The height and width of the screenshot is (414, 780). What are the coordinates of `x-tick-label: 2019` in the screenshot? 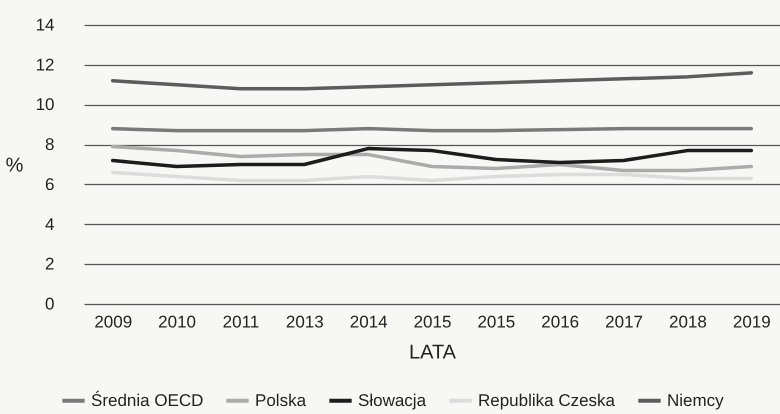 It's located at (751, 322).